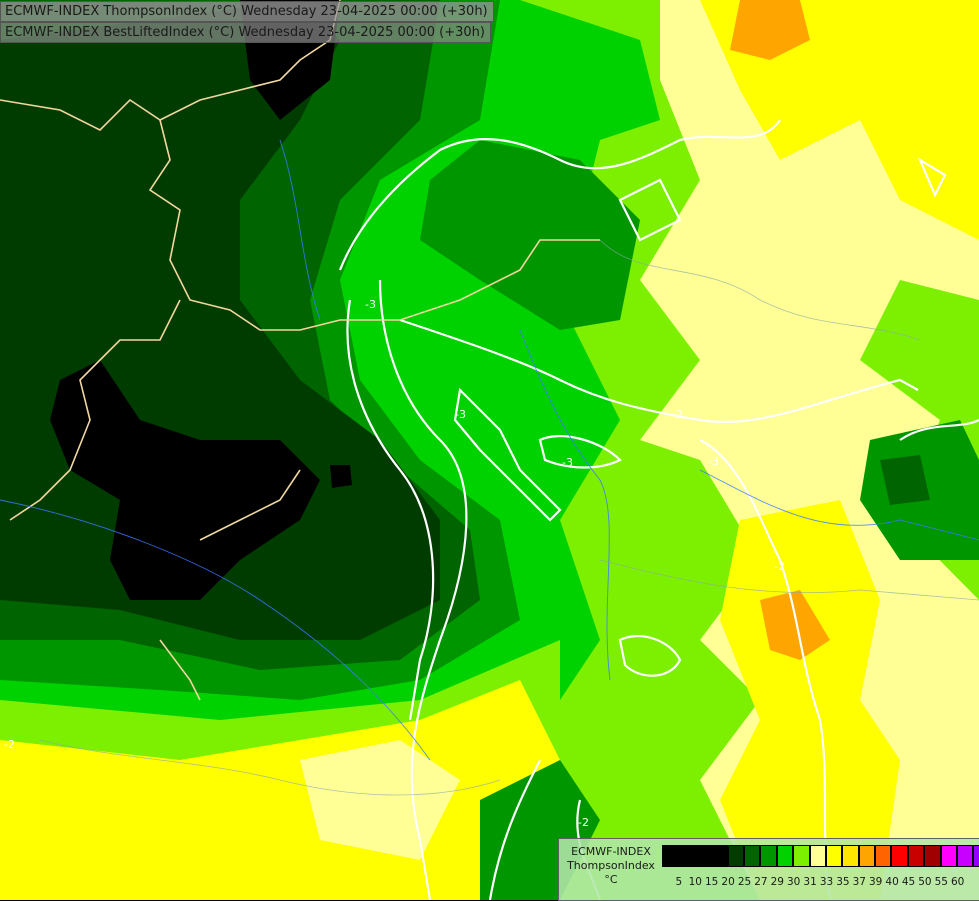 Image resolution: width=979 pixels, height=901 pixels. I want to click on legend-color-bar, so click(820, 856).